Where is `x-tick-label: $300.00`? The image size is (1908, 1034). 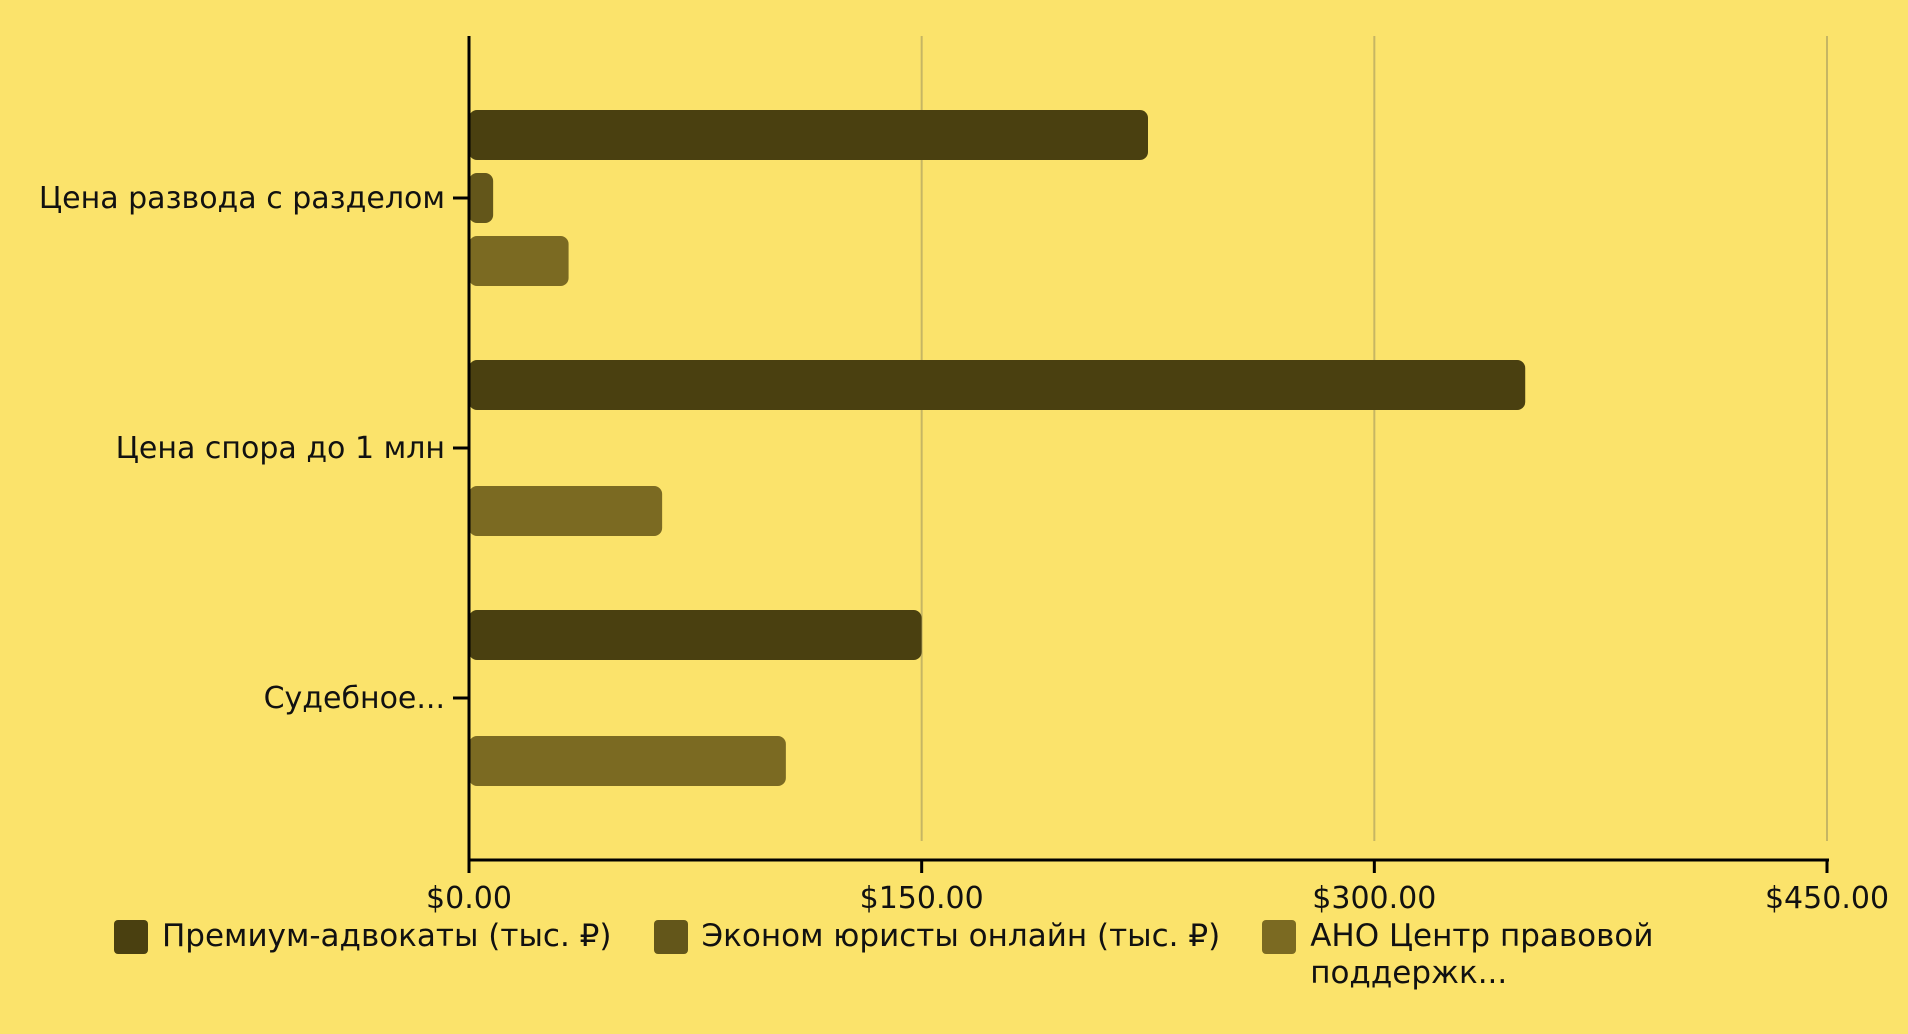 x-tick-label: $300.00 is located at coordinates (1374, 898).